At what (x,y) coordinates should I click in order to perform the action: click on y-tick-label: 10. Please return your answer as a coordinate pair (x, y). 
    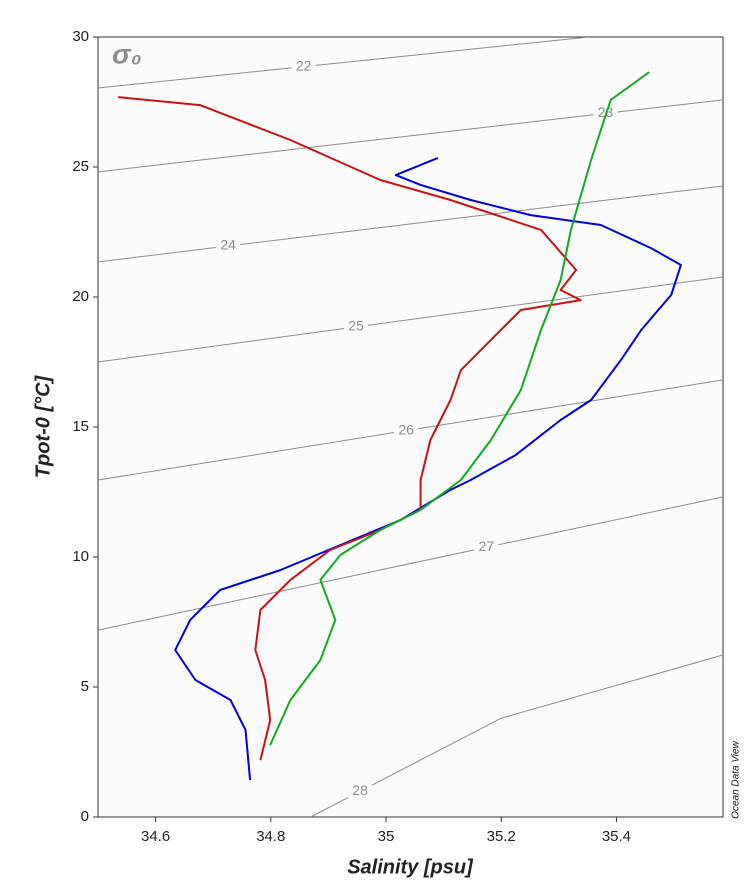
    Looking at the image, I should click on (80, 556).